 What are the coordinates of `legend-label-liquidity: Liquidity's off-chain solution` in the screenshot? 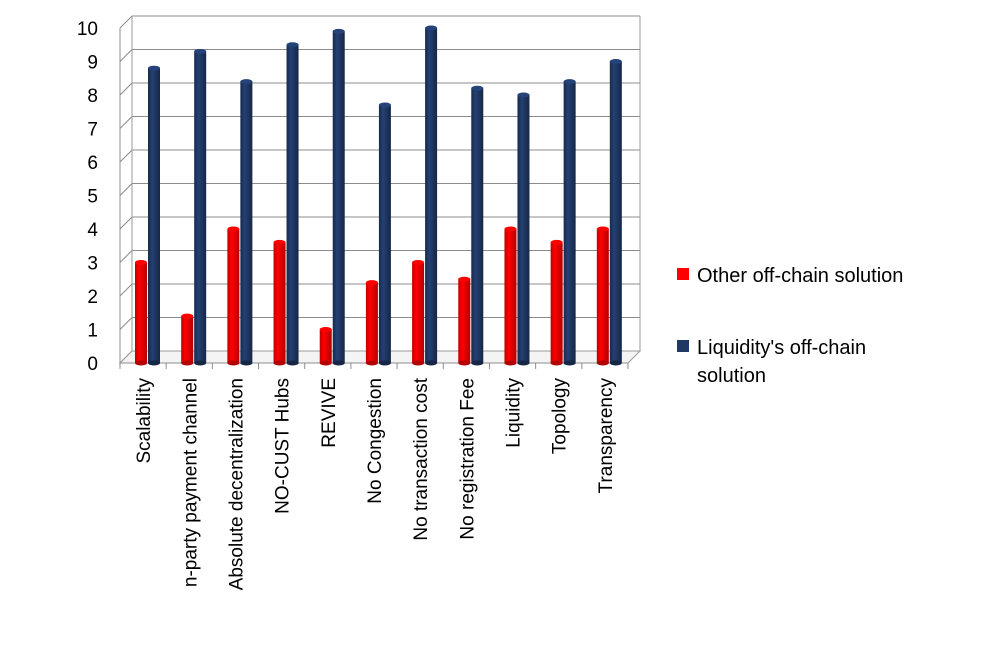 It's located at (781, 362).